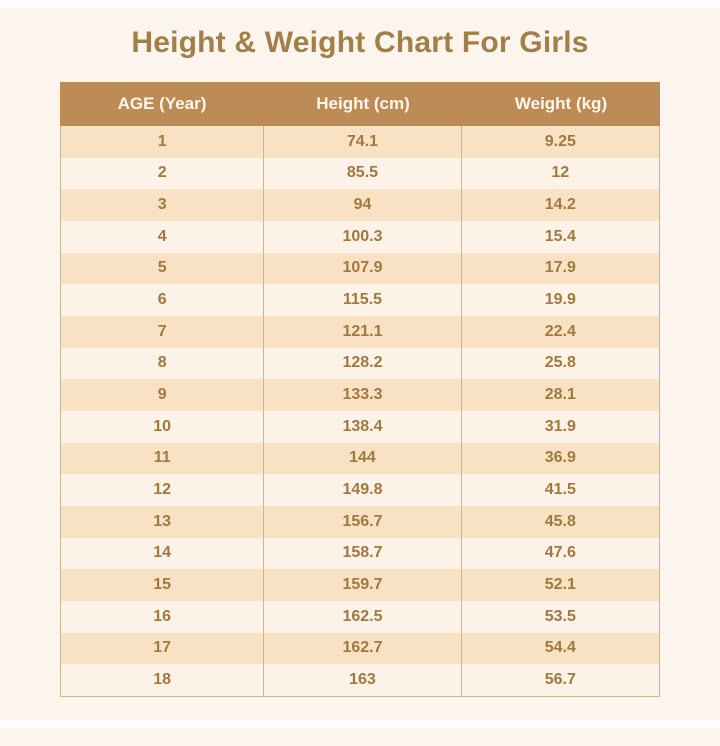 Image resolution: width=720 pixels, height=746 pixels. Describe the element at coordinates (163, 395) in the screenshot. I see `cell-age: 9` at that location.